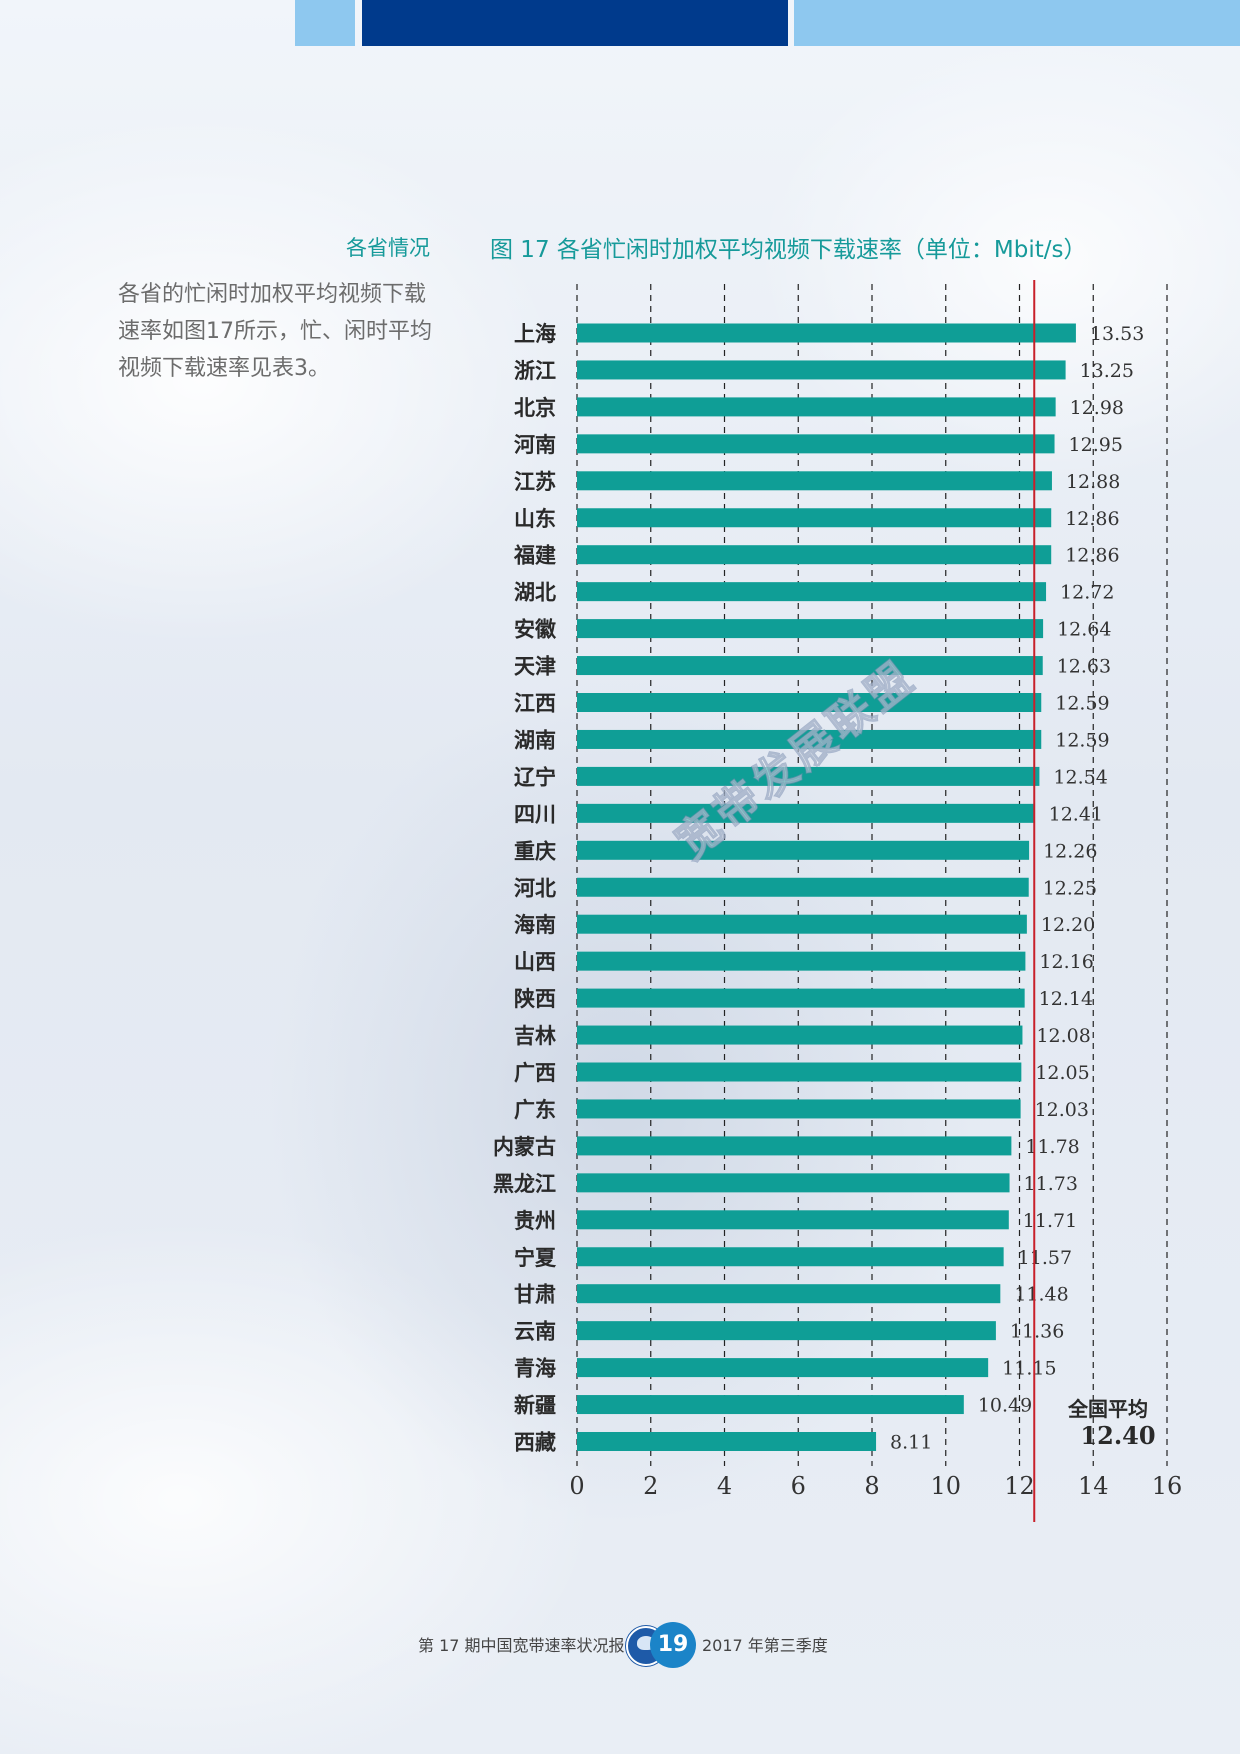 The image size is (1240, 1754). I want to click on category-label: 北京, so click(535, 407).